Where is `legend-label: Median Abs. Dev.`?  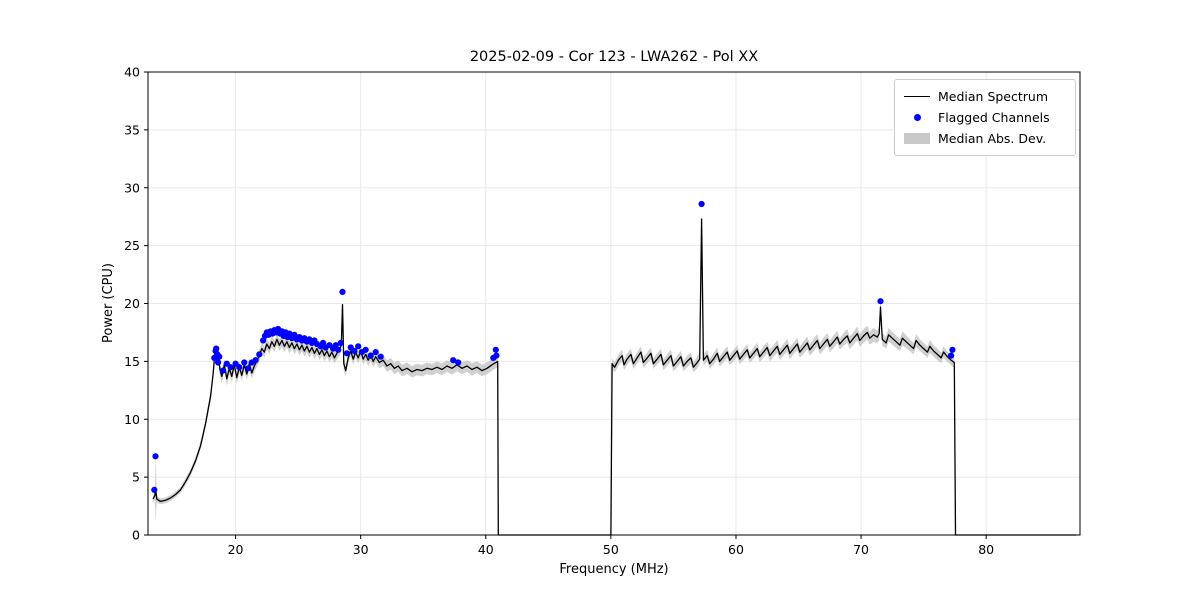 legend-label: Median Abs. Dev. is located at coordinates (992, 138).